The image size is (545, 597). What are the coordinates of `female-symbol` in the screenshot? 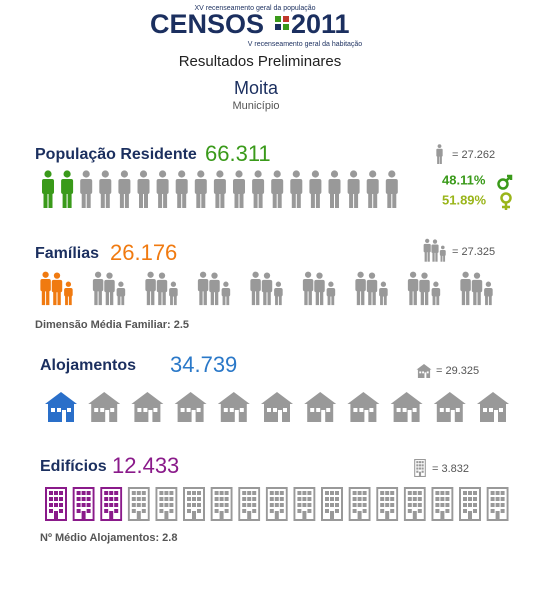 It's located at (506, 201).